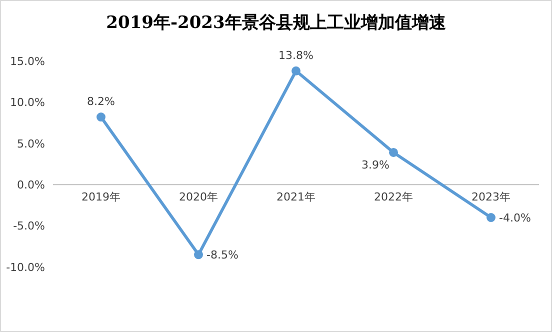 The image size is (552, 332). I want to click on y-tick-label: 0.0%, so click(31, 185).